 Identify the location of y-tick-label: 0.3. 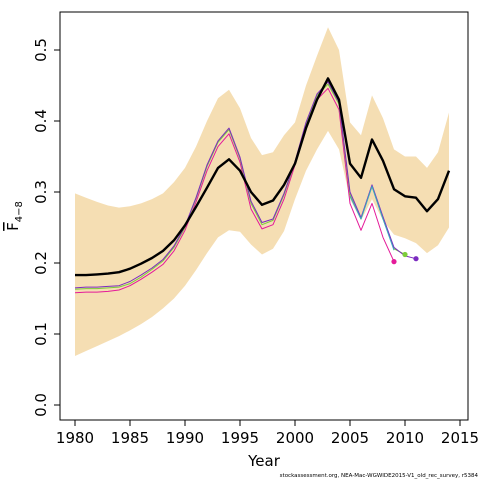
(41, 192).